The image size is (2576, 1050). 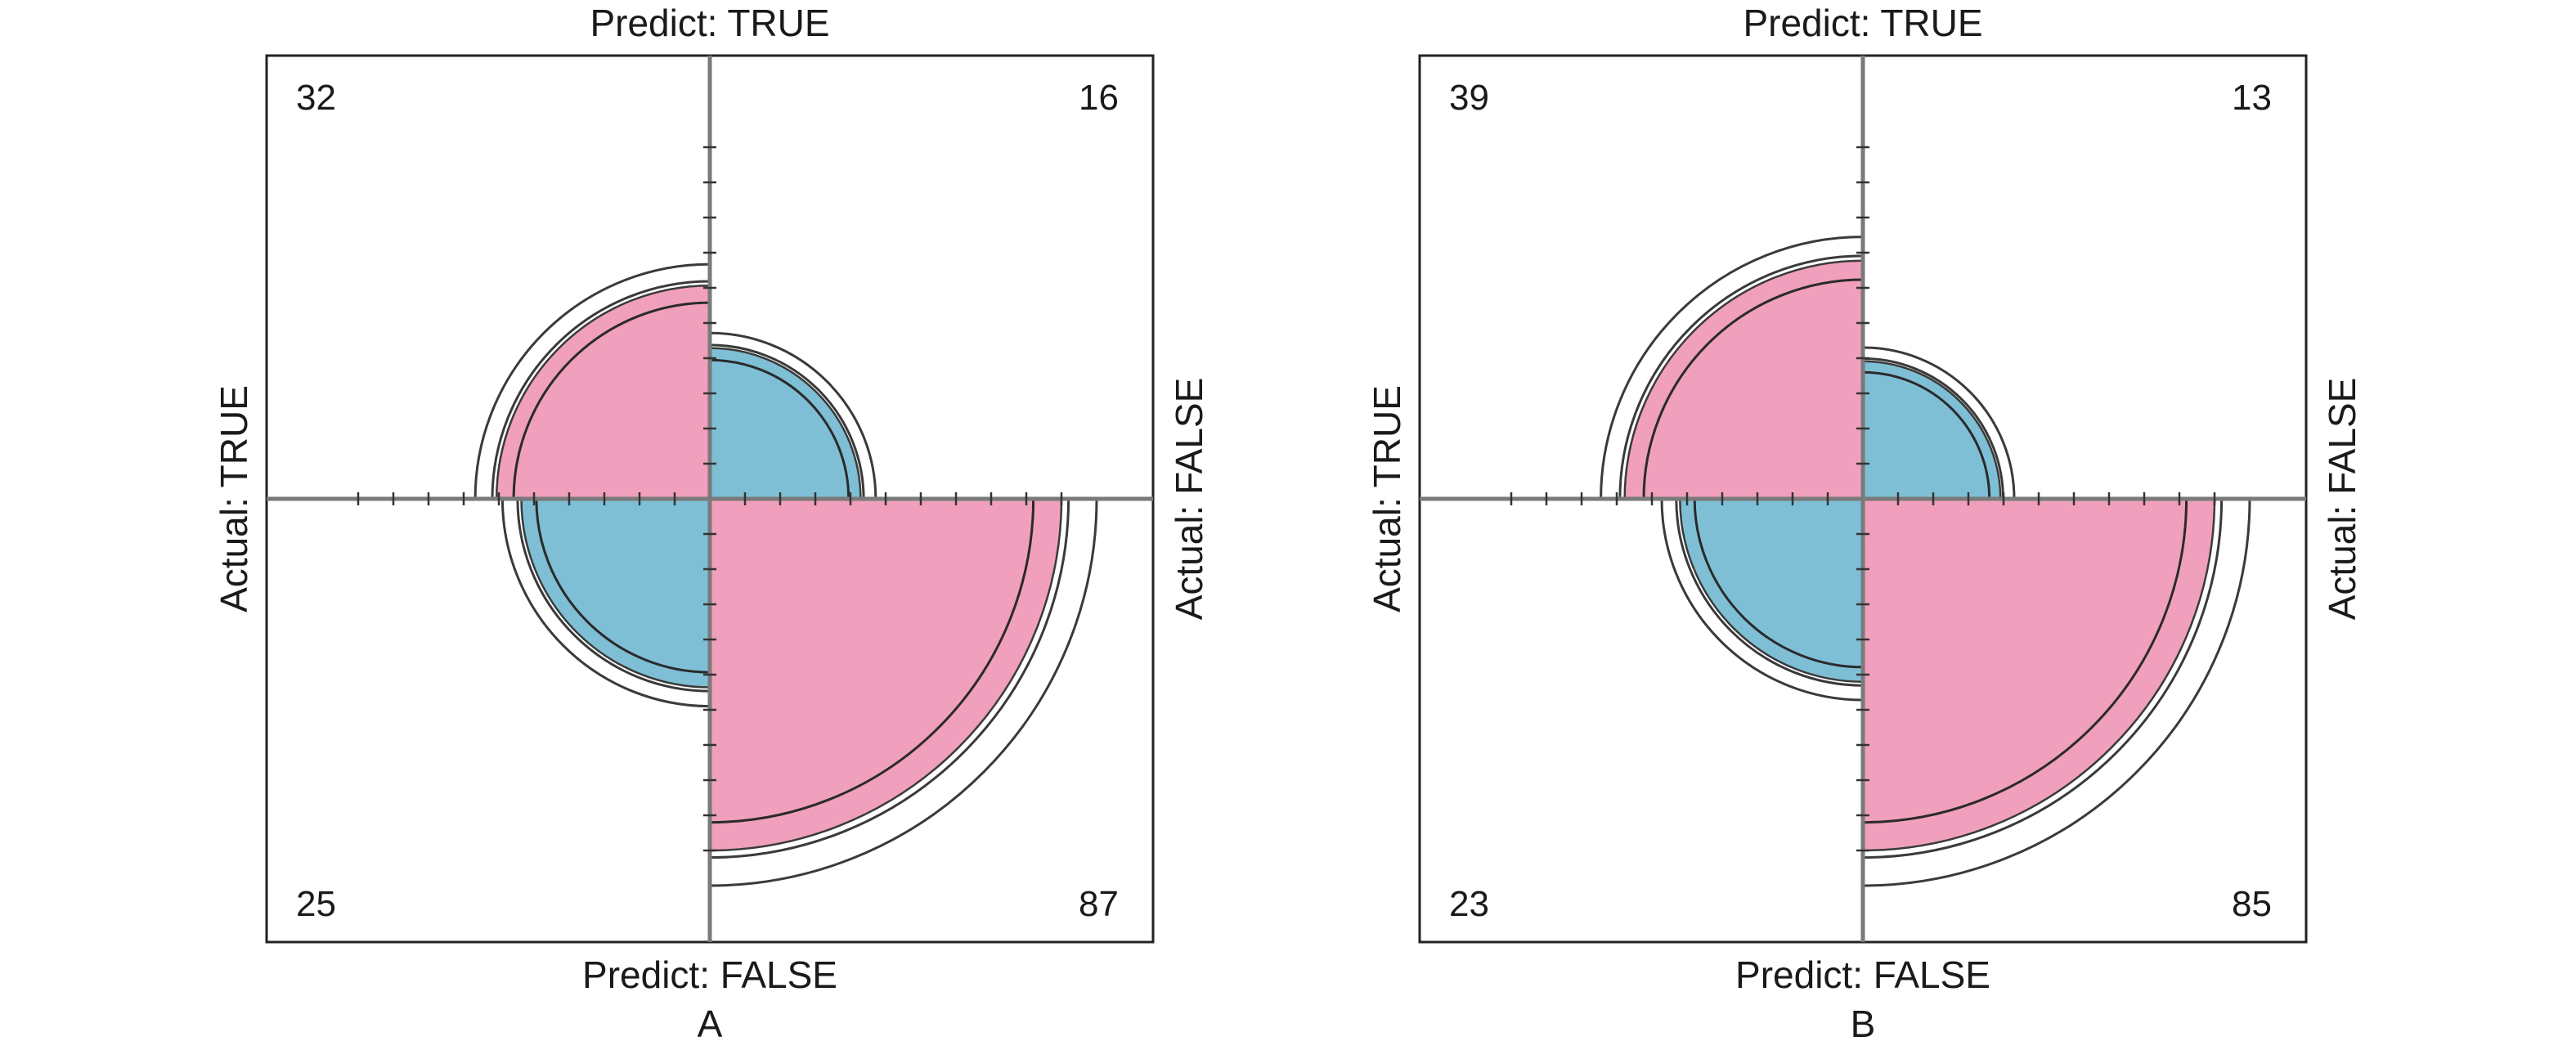 What do you see at coordinates (1863, 1024) in the screenshot?
I see `panel-caption: B` at bounding box center [1863, 1024].